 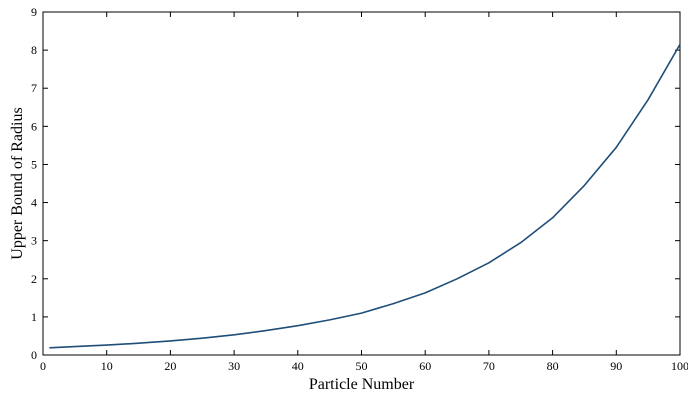 What do you see at coordinates (34, 126) in the screenshot?
I see `y-tick-label: 6` at bounding box center [34, 126].